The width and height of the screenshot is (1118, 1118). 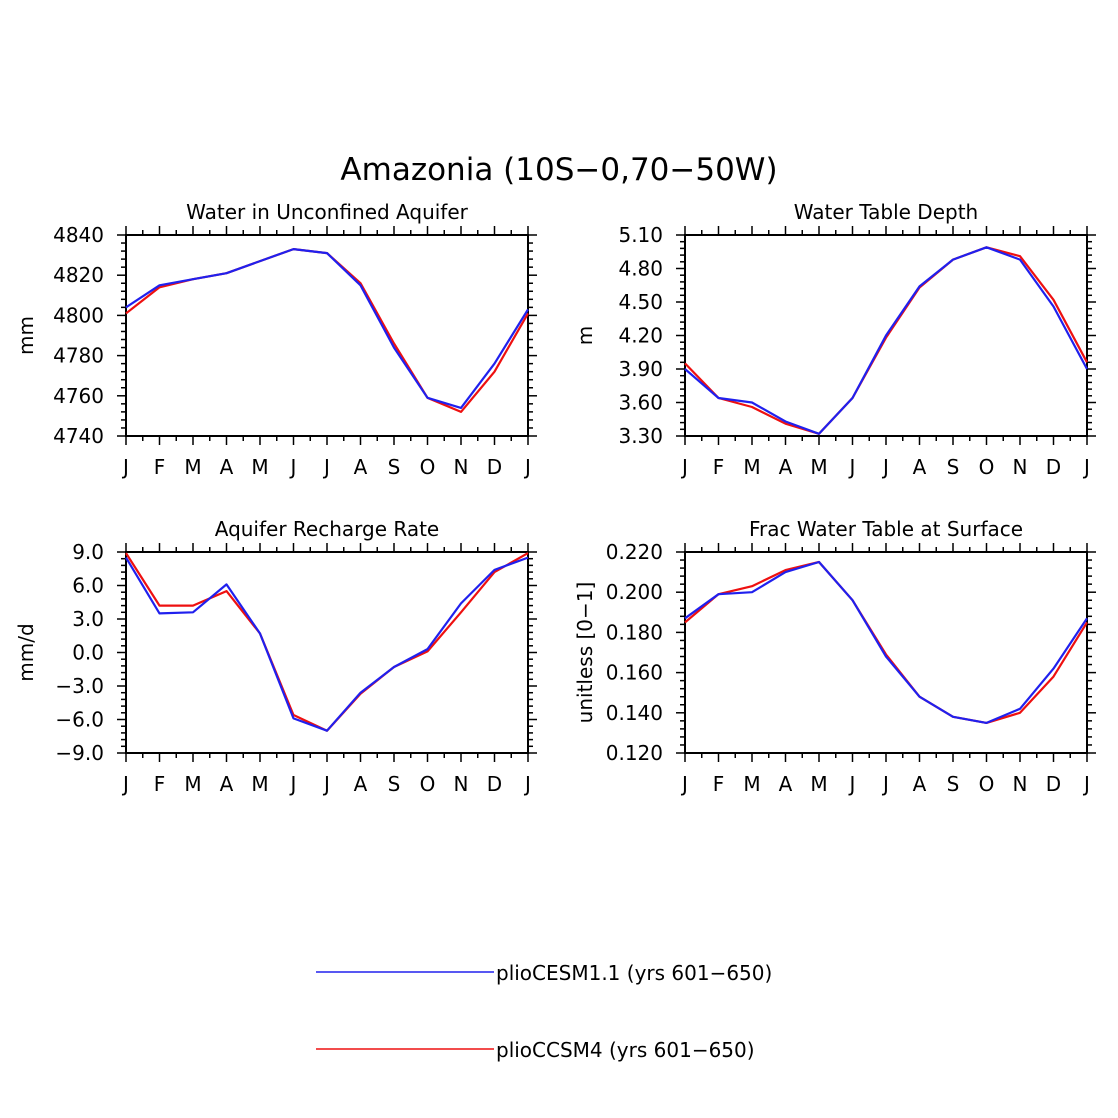 What do you see at coordinates (88, 552) in the screenshot?
I see `y-tick-label: 9.0` at bounding box center [88, 552].